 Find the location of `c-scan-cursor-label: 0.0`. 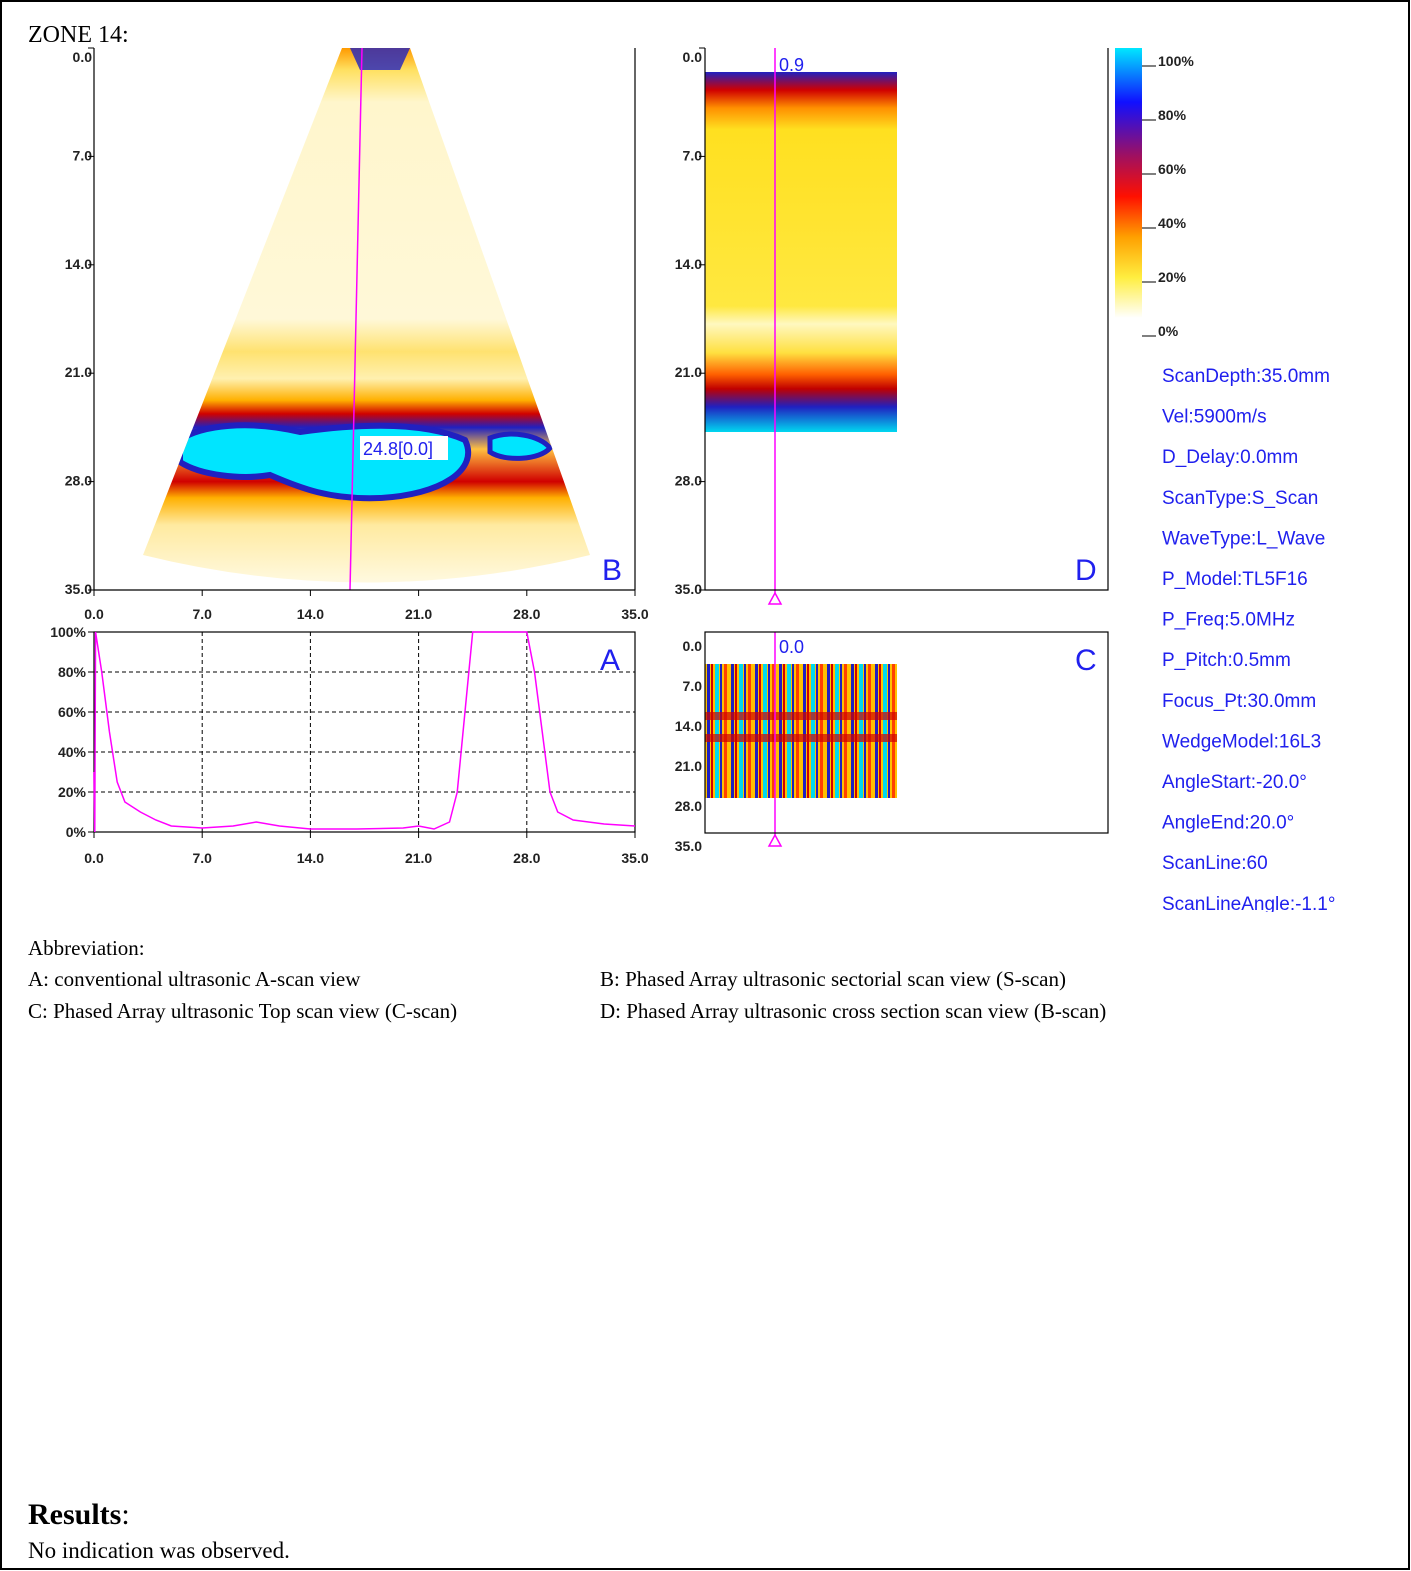

c-scan-cursor-label: 0.0 is located at coordinates (791, 647).